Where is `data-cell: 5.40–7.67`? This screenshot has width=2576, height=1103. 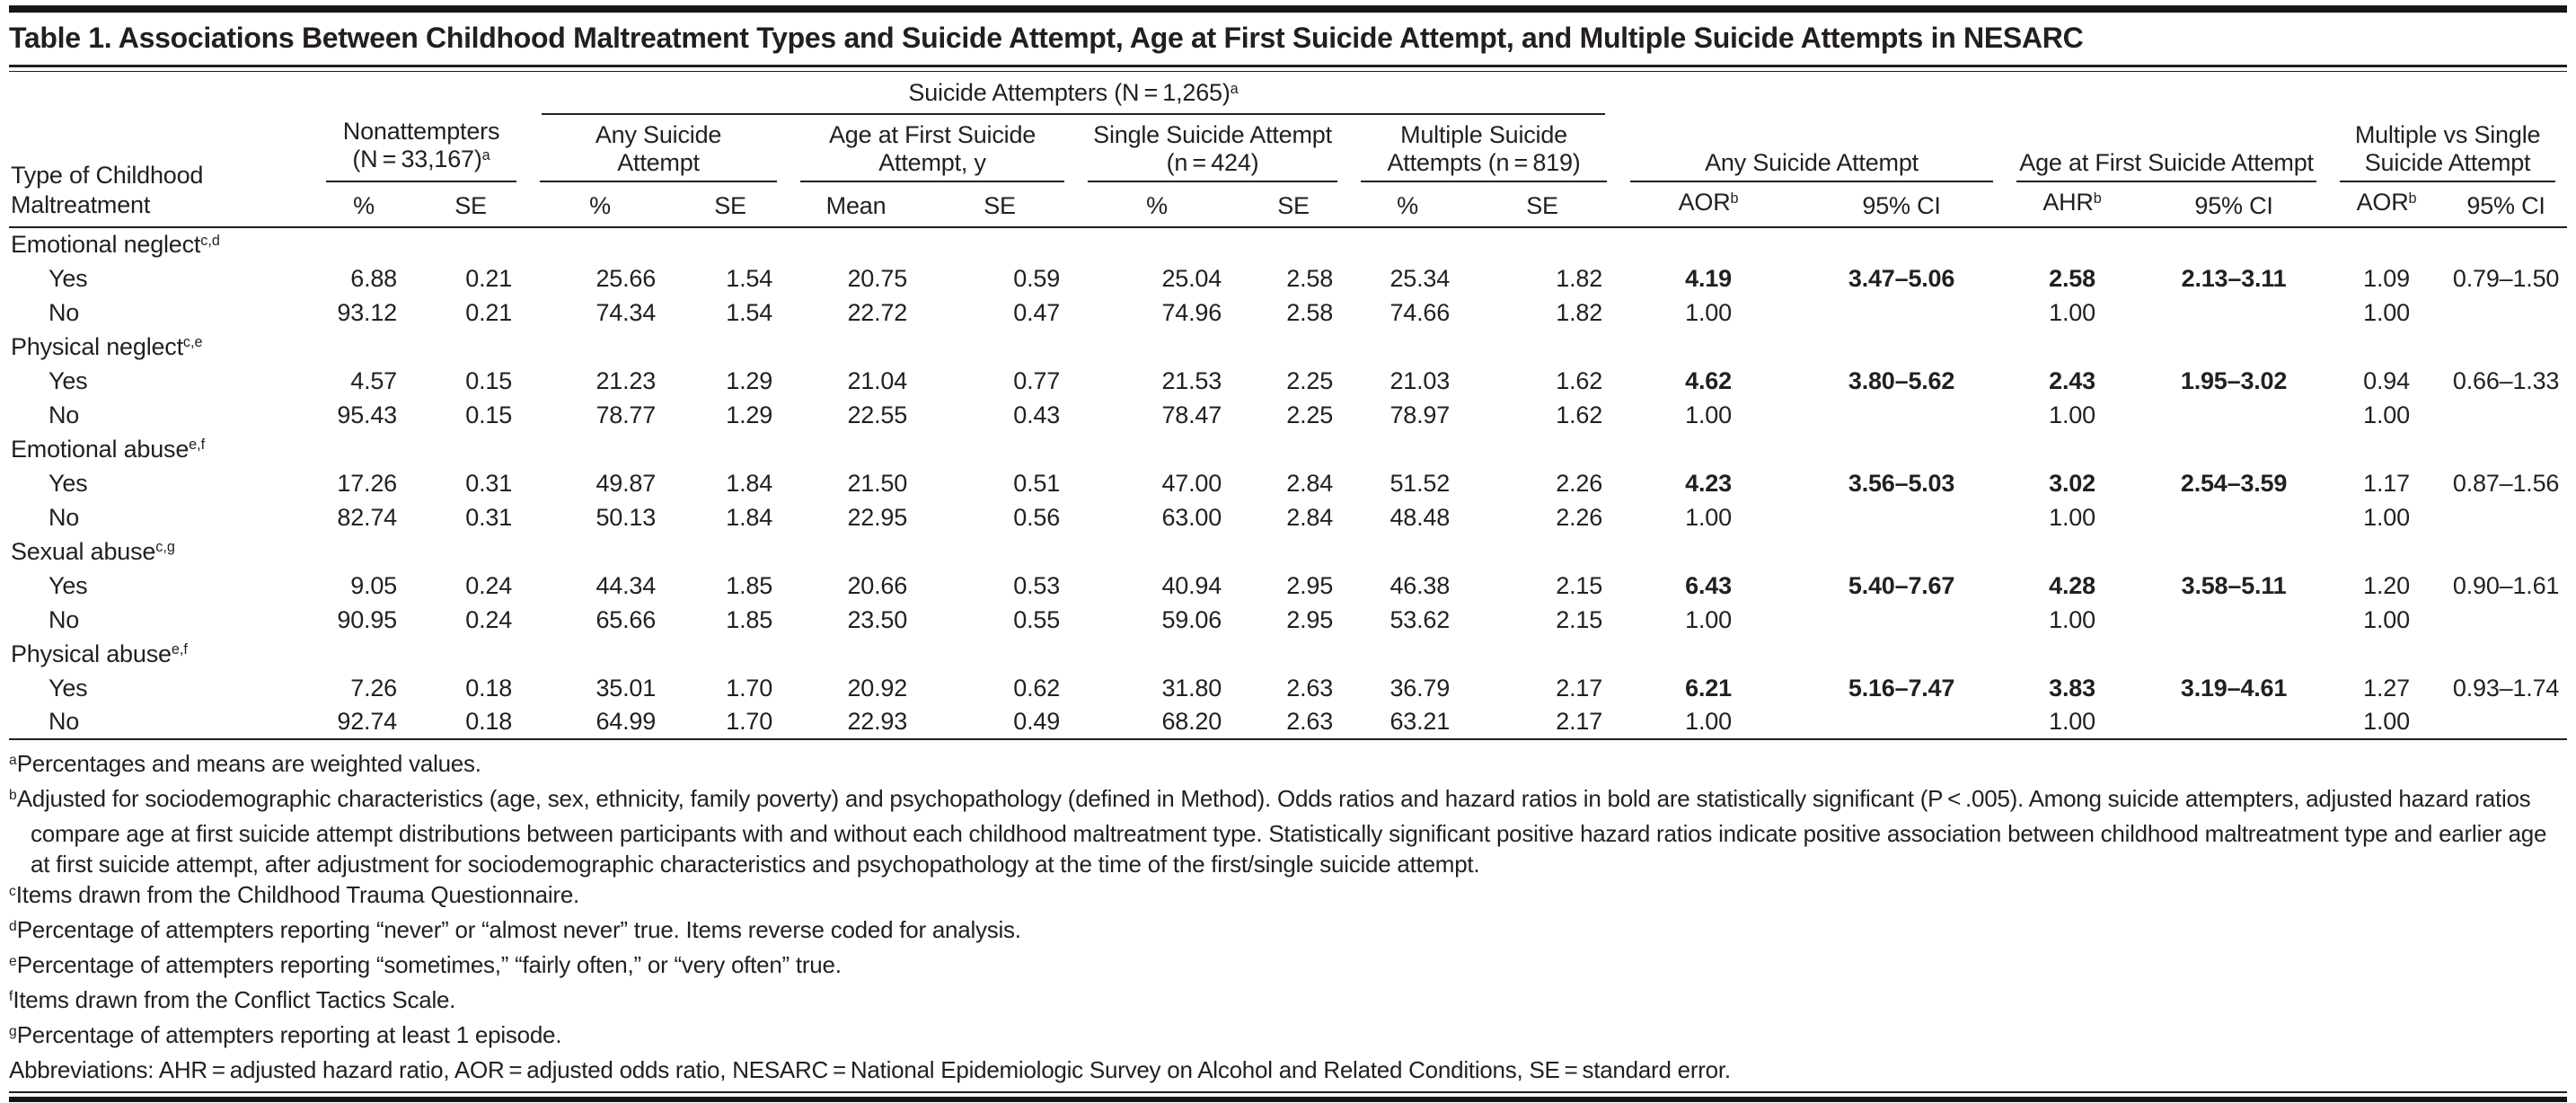 data-cell: 5.40–7.67 is located at coordinates (1901, 585).